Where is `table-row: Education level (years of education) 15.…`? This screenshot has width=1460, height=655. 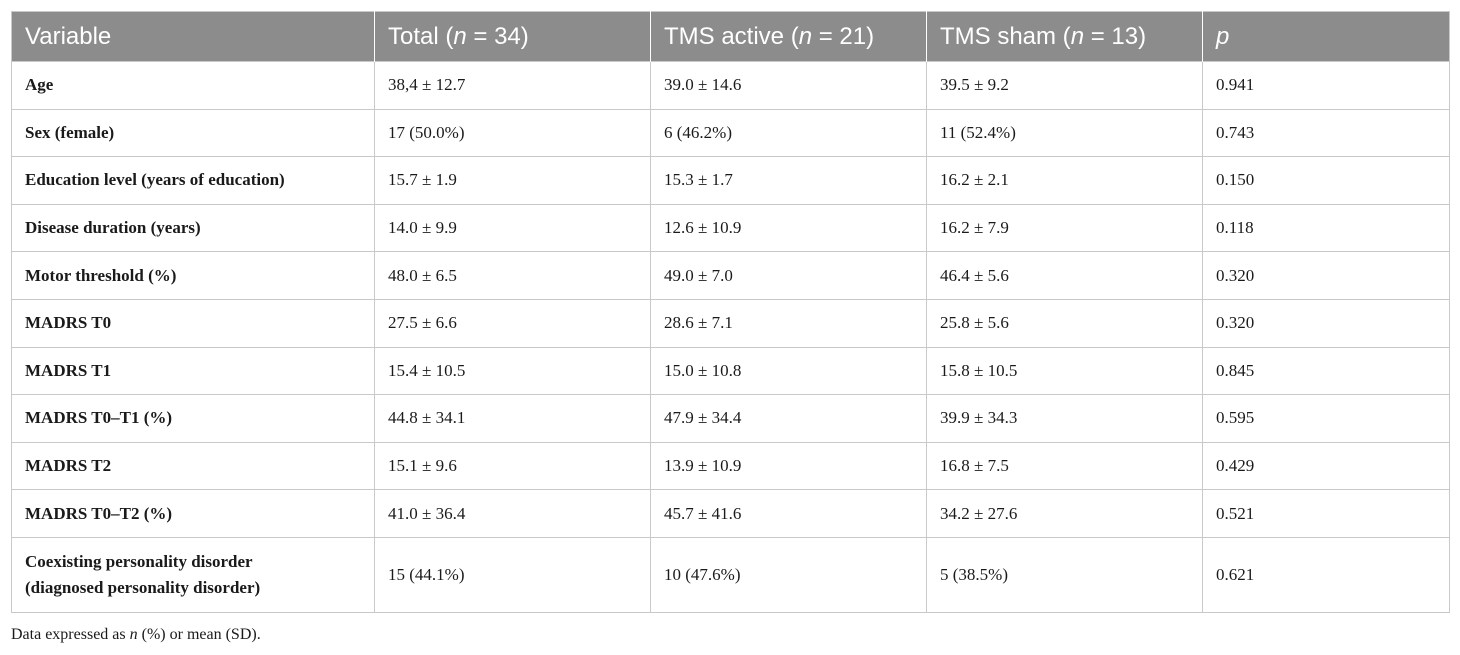 table-row: Education level (years of education) 15.… is located at coordinates (730, 180).